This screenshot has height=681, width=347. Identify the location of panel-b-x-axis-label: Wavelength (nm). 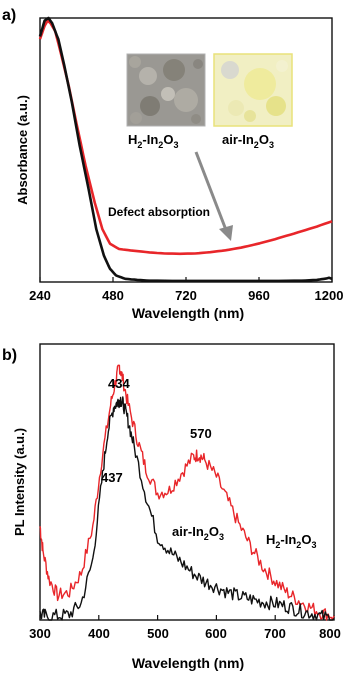
(188, 663).